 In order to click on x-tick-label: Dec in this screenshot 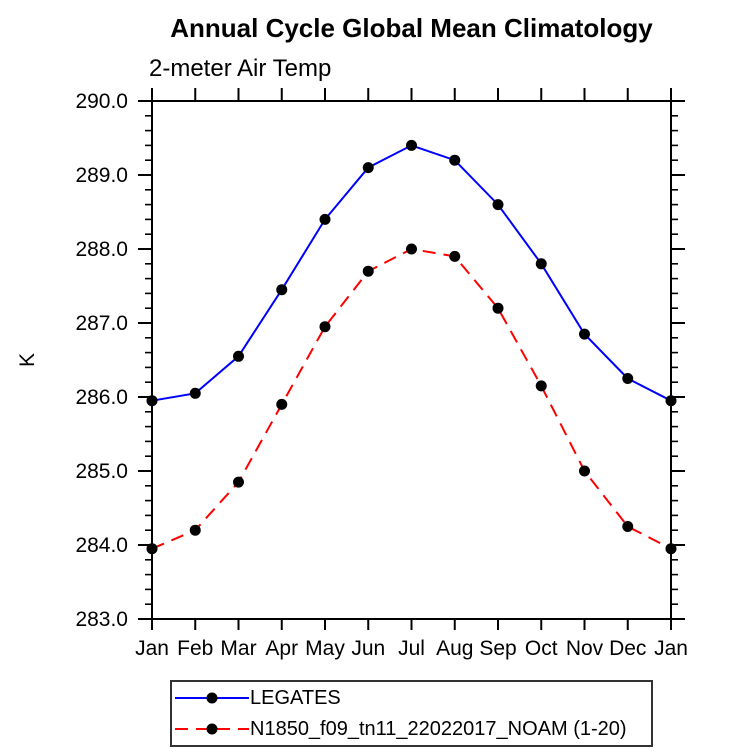, I will do `click(627, 648)`.